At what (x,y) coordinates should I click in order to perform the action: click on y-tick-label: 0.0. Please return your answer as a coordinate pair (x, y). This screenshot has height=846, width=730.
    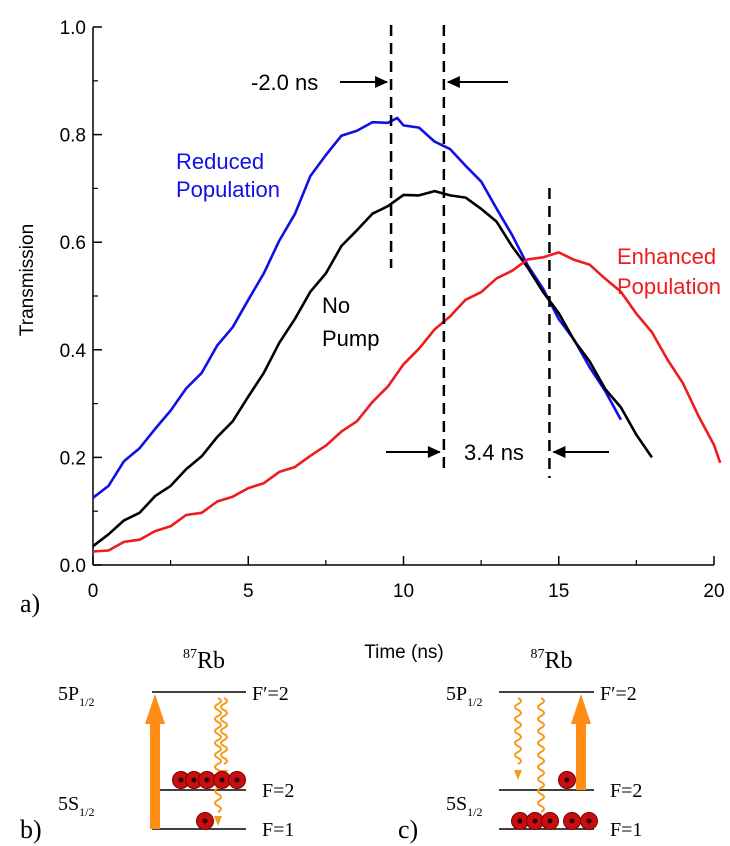
    Looking at the image, I should click on (73, 566).